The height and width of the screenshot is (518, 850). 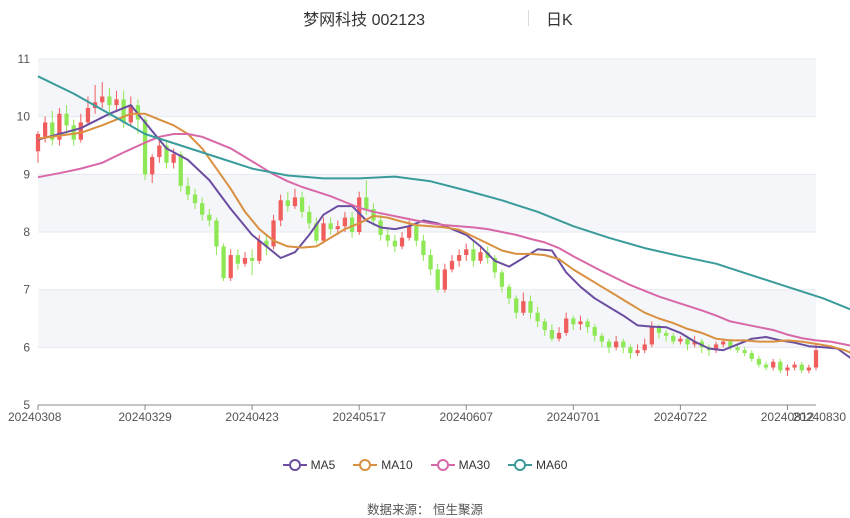 What do you see at coordinates (425, 510) in the screenshot?
I see `data-source: 数据来源： 恒生聚源` at bounding box center [425, 510].